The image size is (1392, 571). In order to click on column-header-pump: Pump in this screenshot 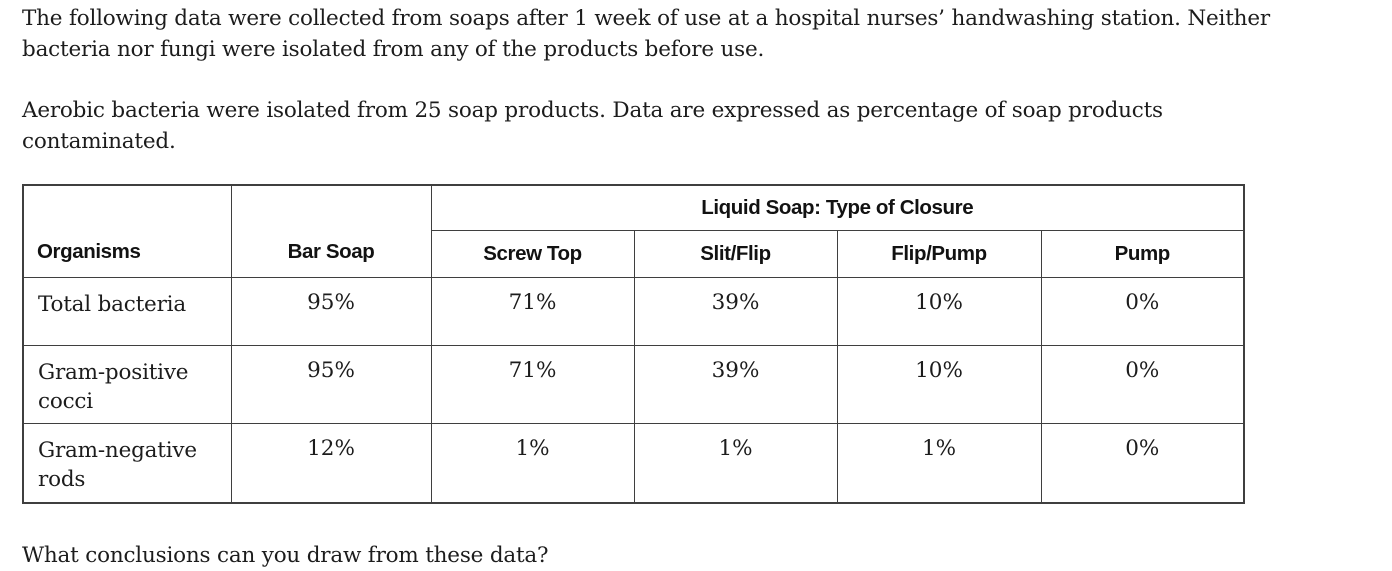, I will do `click(1142, 253)`.